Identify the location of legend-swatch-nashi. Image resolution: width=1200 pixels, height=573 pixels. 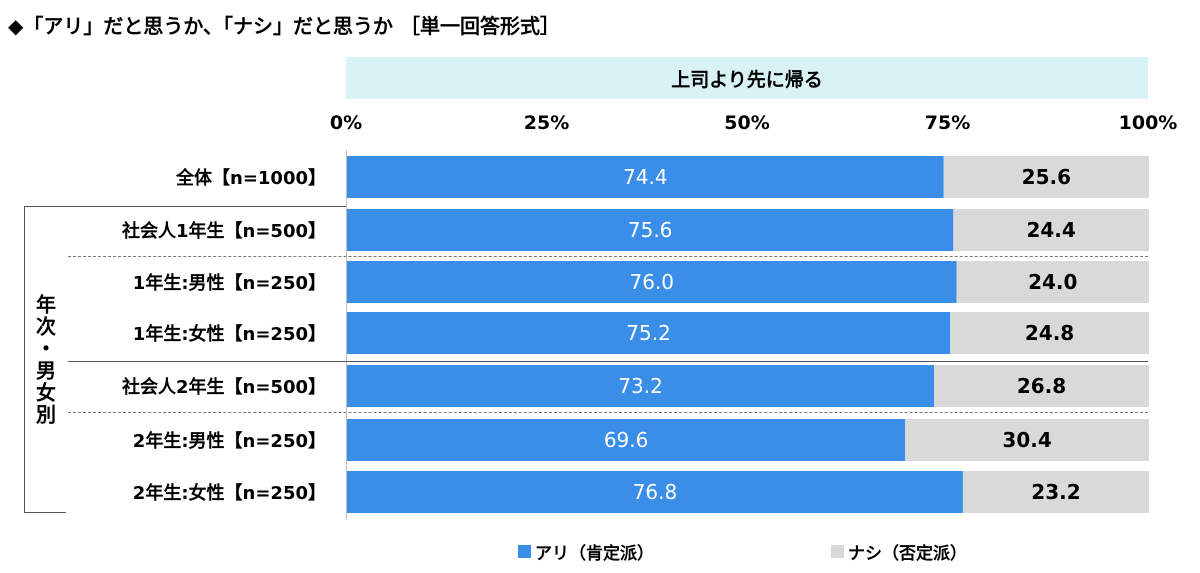
(837, 551).